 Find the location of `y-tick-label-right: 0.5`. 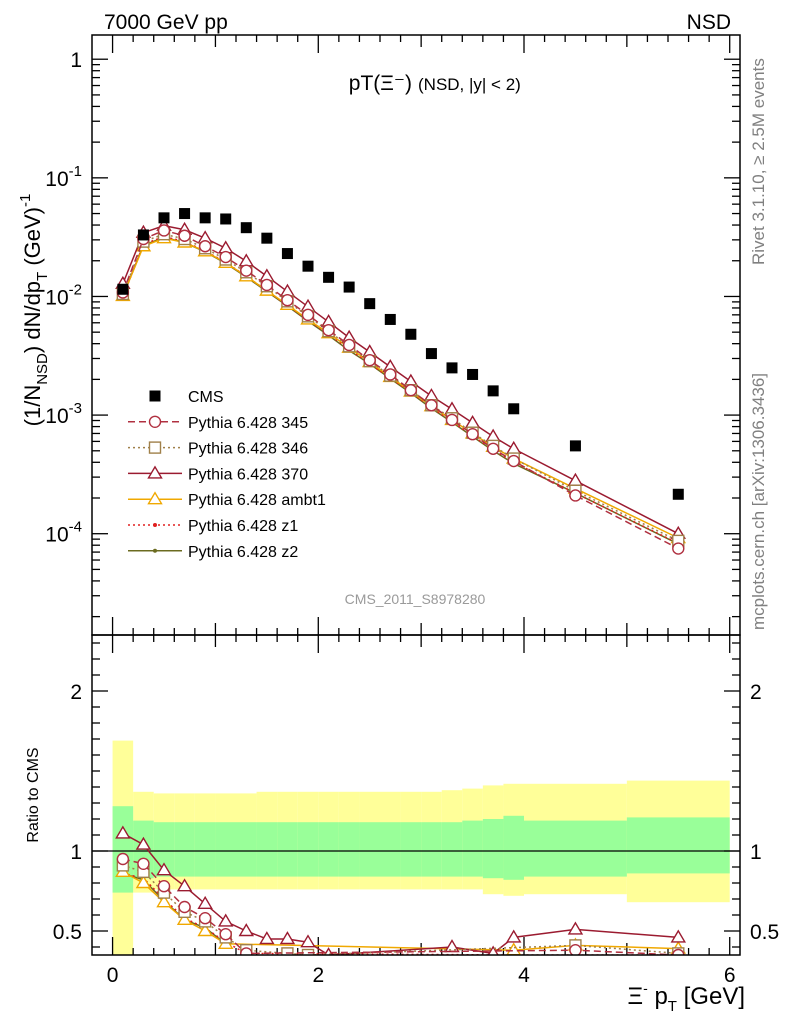

y-tick-label-right: 0.5 is located at coordinates (764, 932).